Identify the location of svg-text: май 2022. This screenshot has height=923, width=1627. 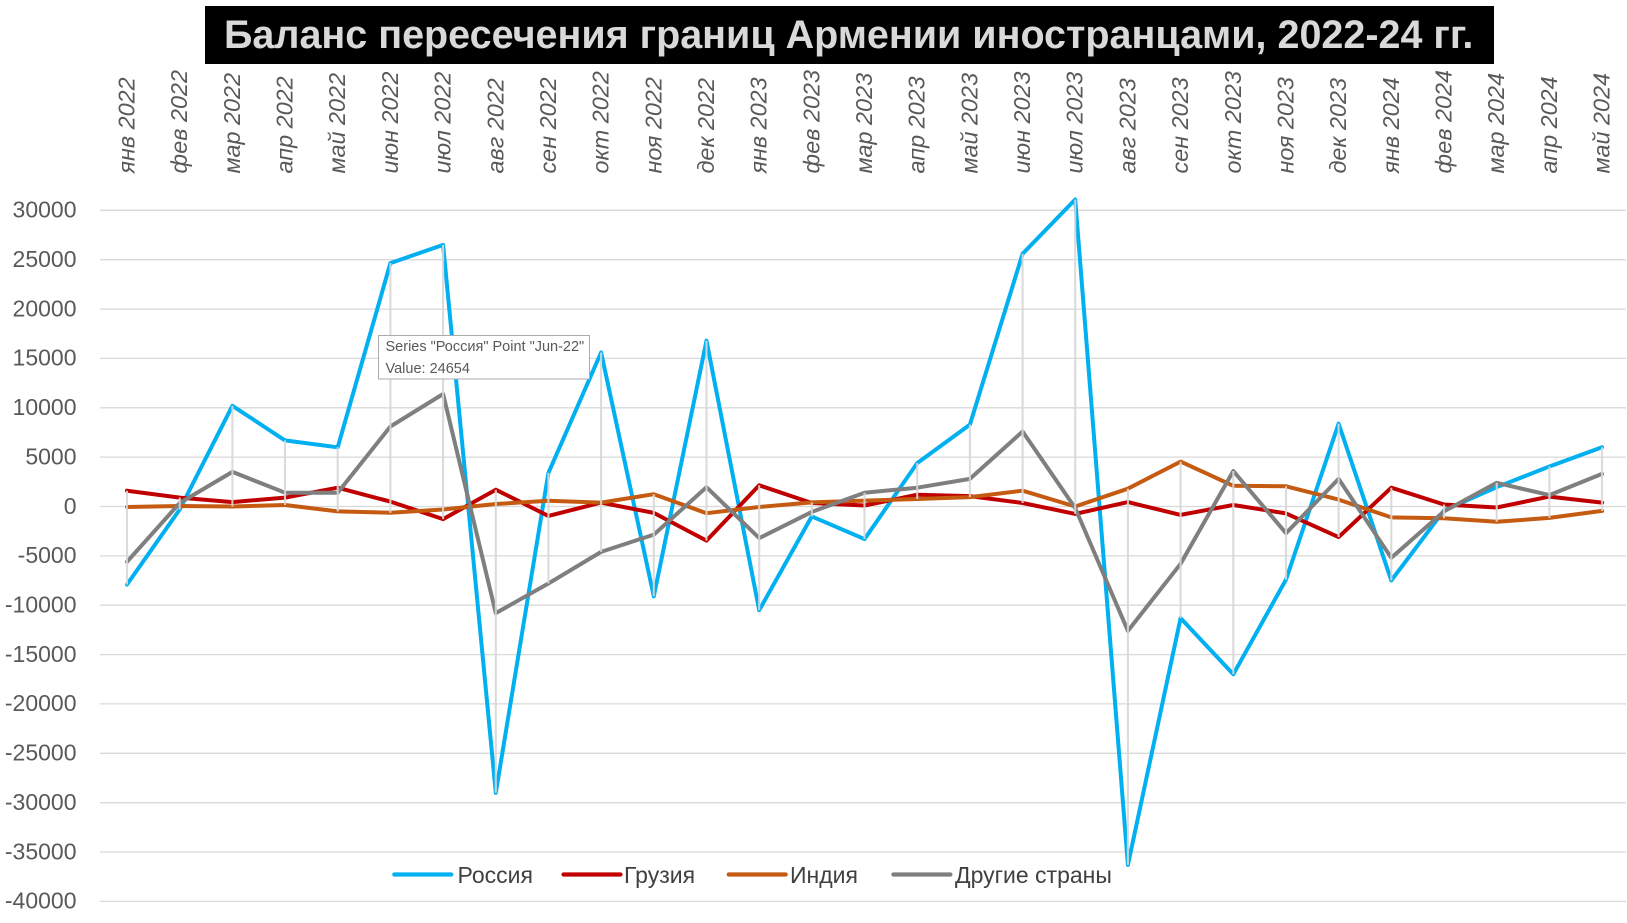
(337, 123).